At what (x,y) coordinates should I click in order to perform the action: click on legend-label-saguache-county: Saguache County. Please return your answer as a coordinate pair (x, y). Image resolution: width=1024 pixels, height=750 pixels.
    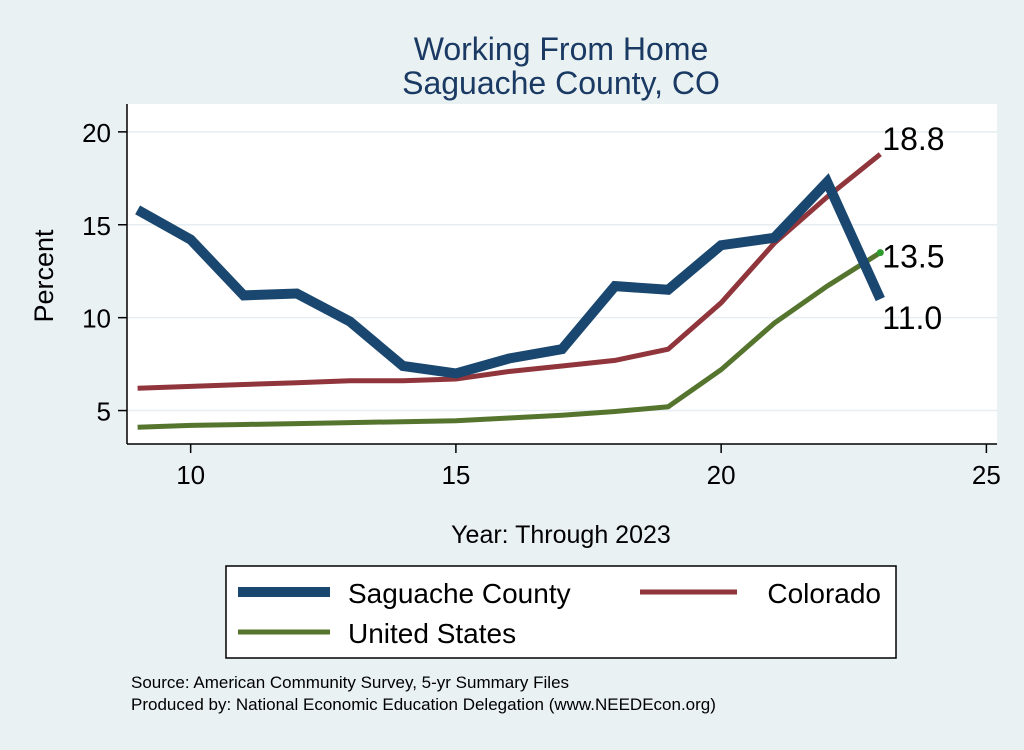
    Looking at the image, I should click on (459, 593).